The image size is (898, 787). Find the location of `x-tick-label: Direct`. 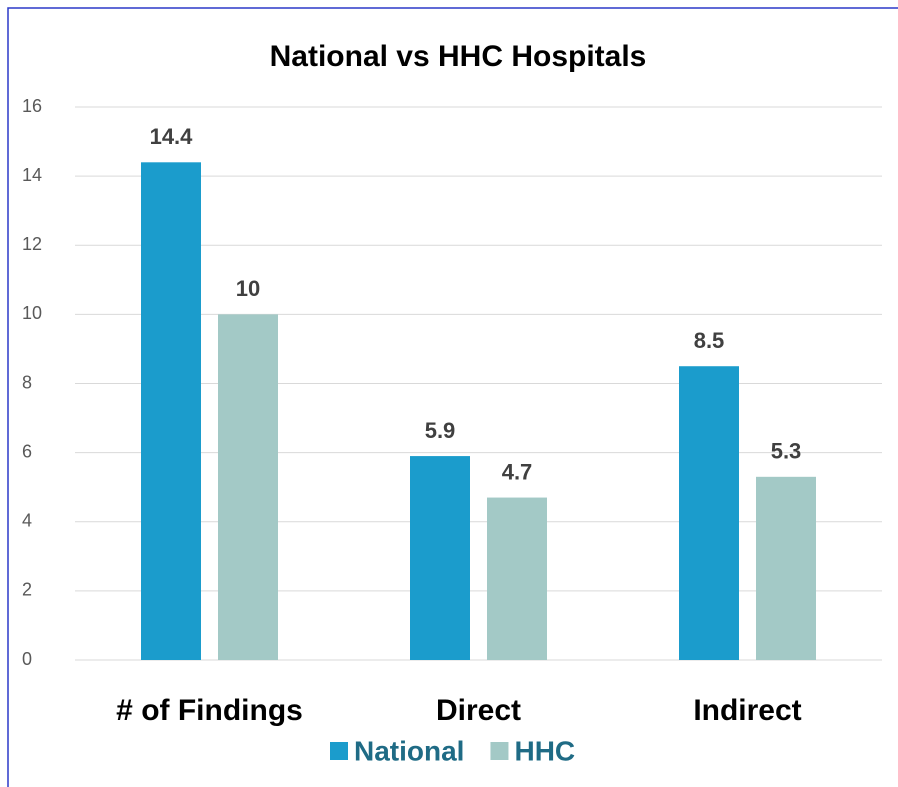

x-tick-label: Direct is located at coordinates (478, 710).